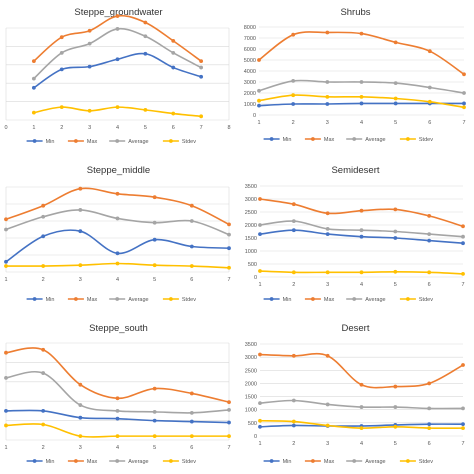  I want to click on y-tick-label: 1500, so click(251, 398).